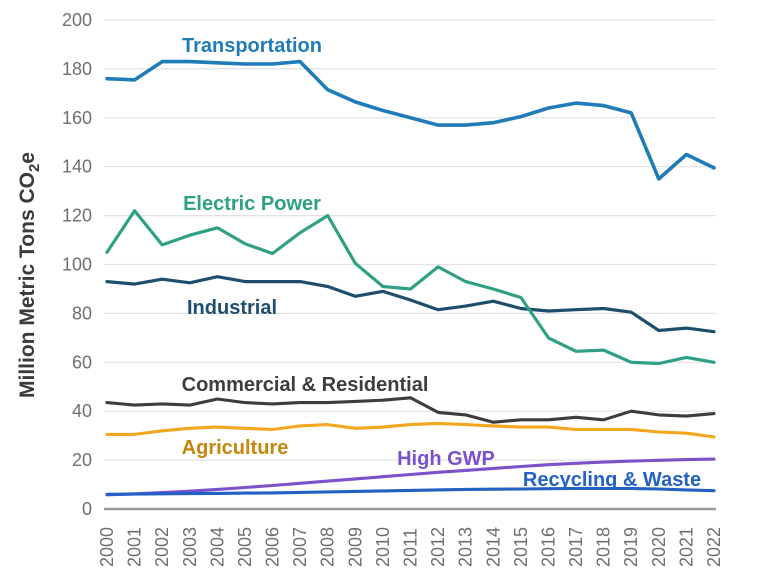  What do you see at coordinates (686, 547) in the screenshot?
I see `x-tick-label: 2021` at bounding box center [686, 547].